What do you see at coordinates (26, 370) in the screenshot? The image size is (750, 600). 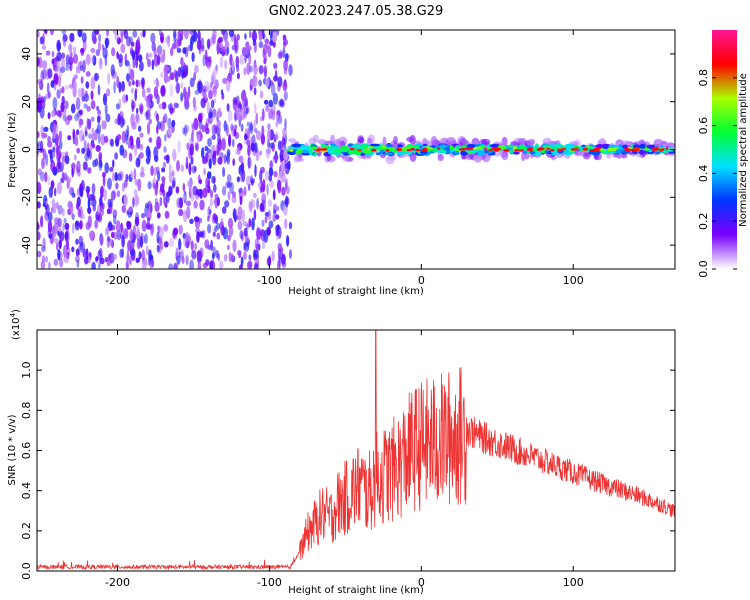 I see `y-tick-label: 1.0` at bounding box center [26, 370].